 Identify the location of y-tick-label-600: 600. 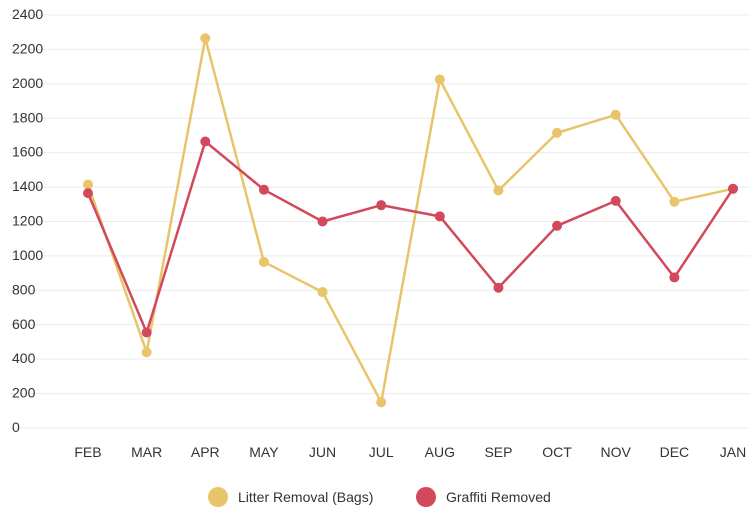
(24, 324).